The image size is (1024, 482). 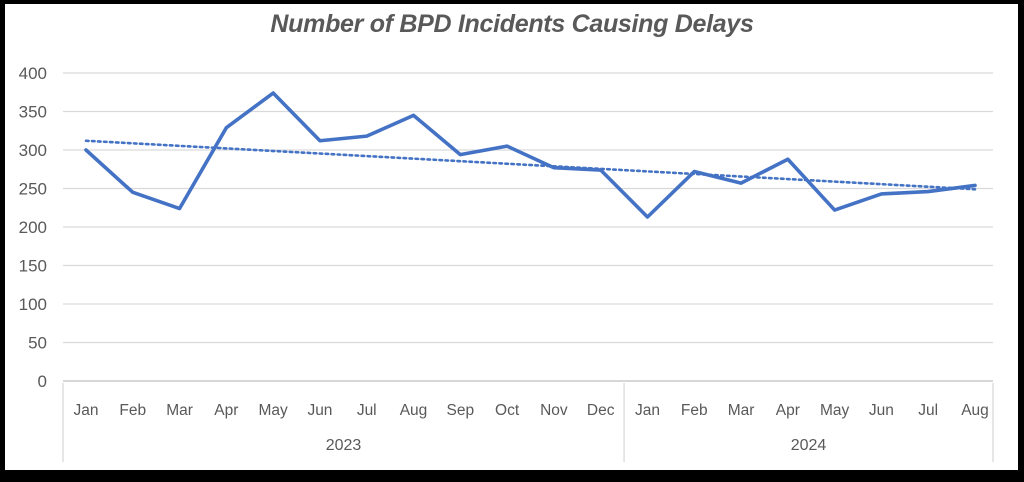 I want to click on trend-line, so click(x=530, y=165).